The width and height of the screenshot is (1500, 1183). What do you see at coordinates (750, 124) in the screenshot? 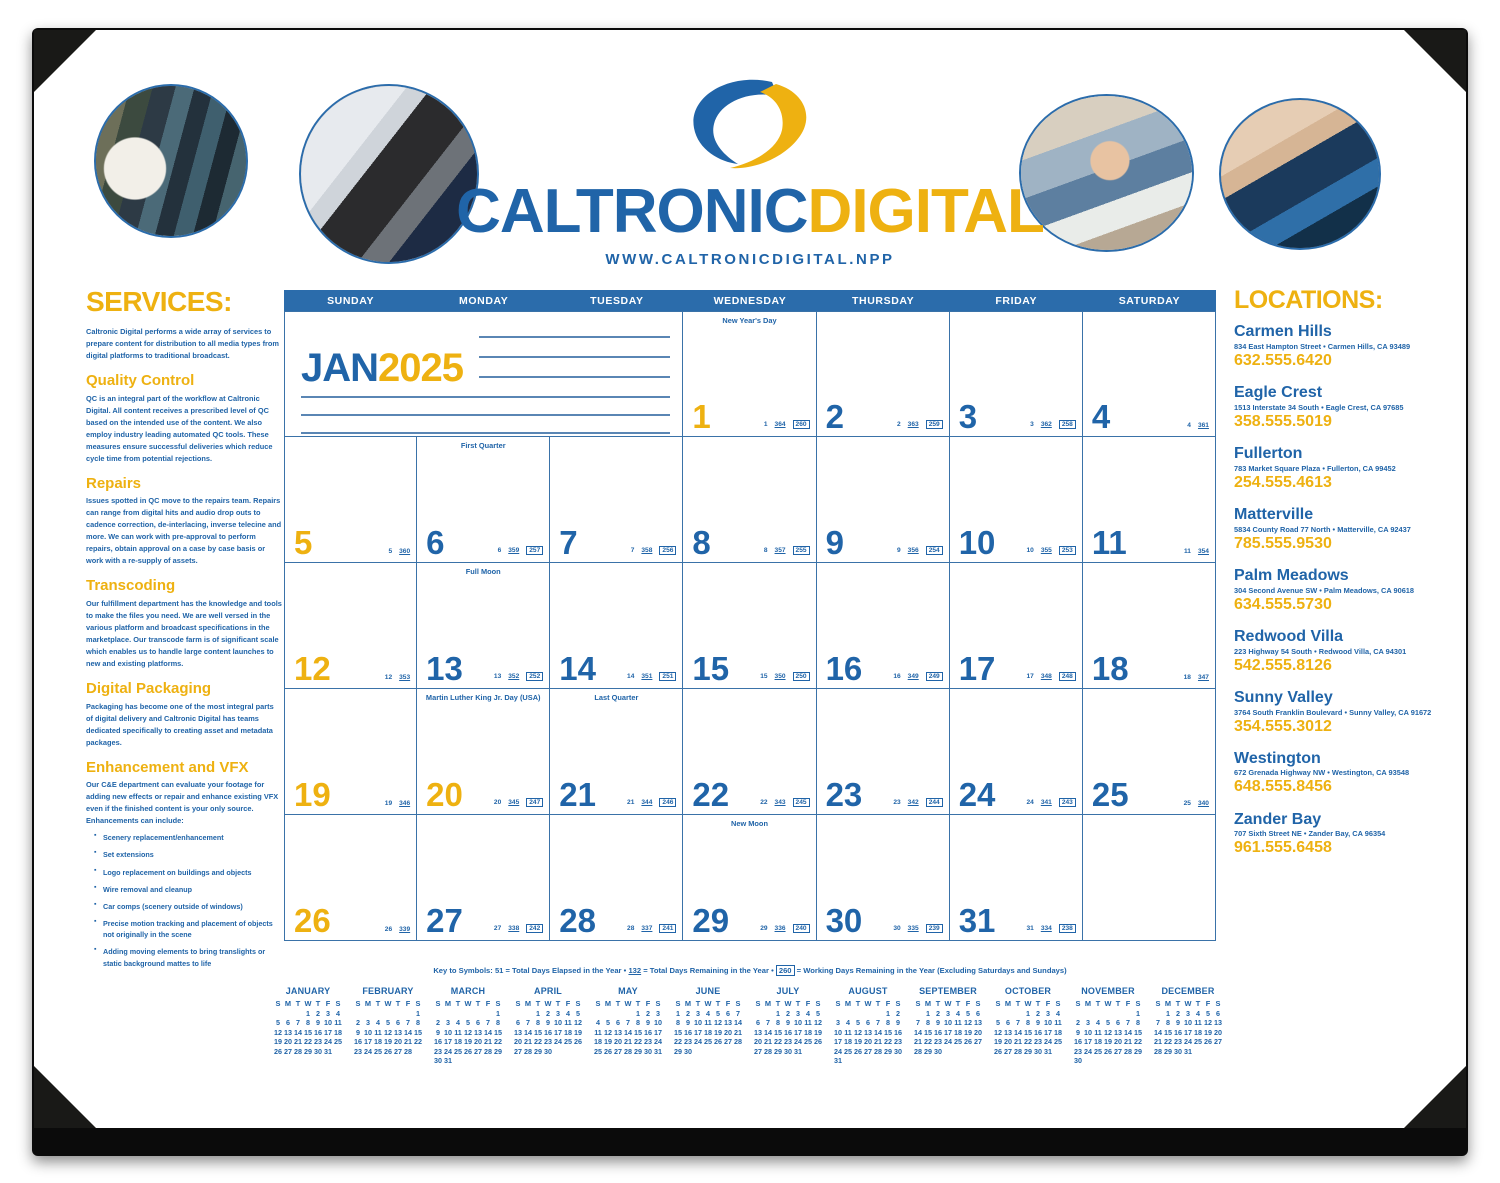
I see `swoosh-logo-icon` at bounding box center [750, 124].